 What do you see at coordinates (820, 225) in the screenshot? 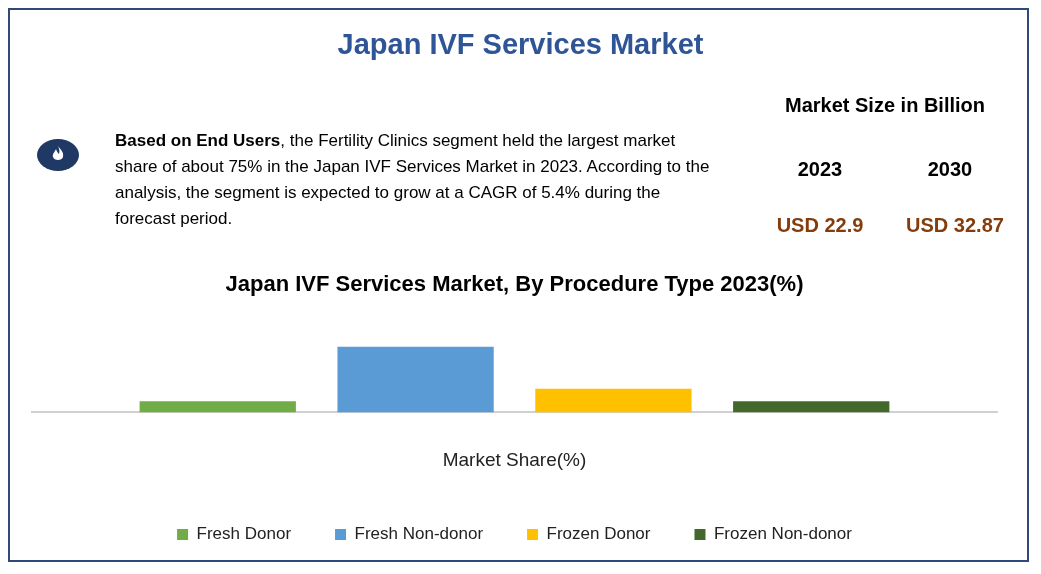
I see `text: USD 22.9` at bounding box center [820, 225].